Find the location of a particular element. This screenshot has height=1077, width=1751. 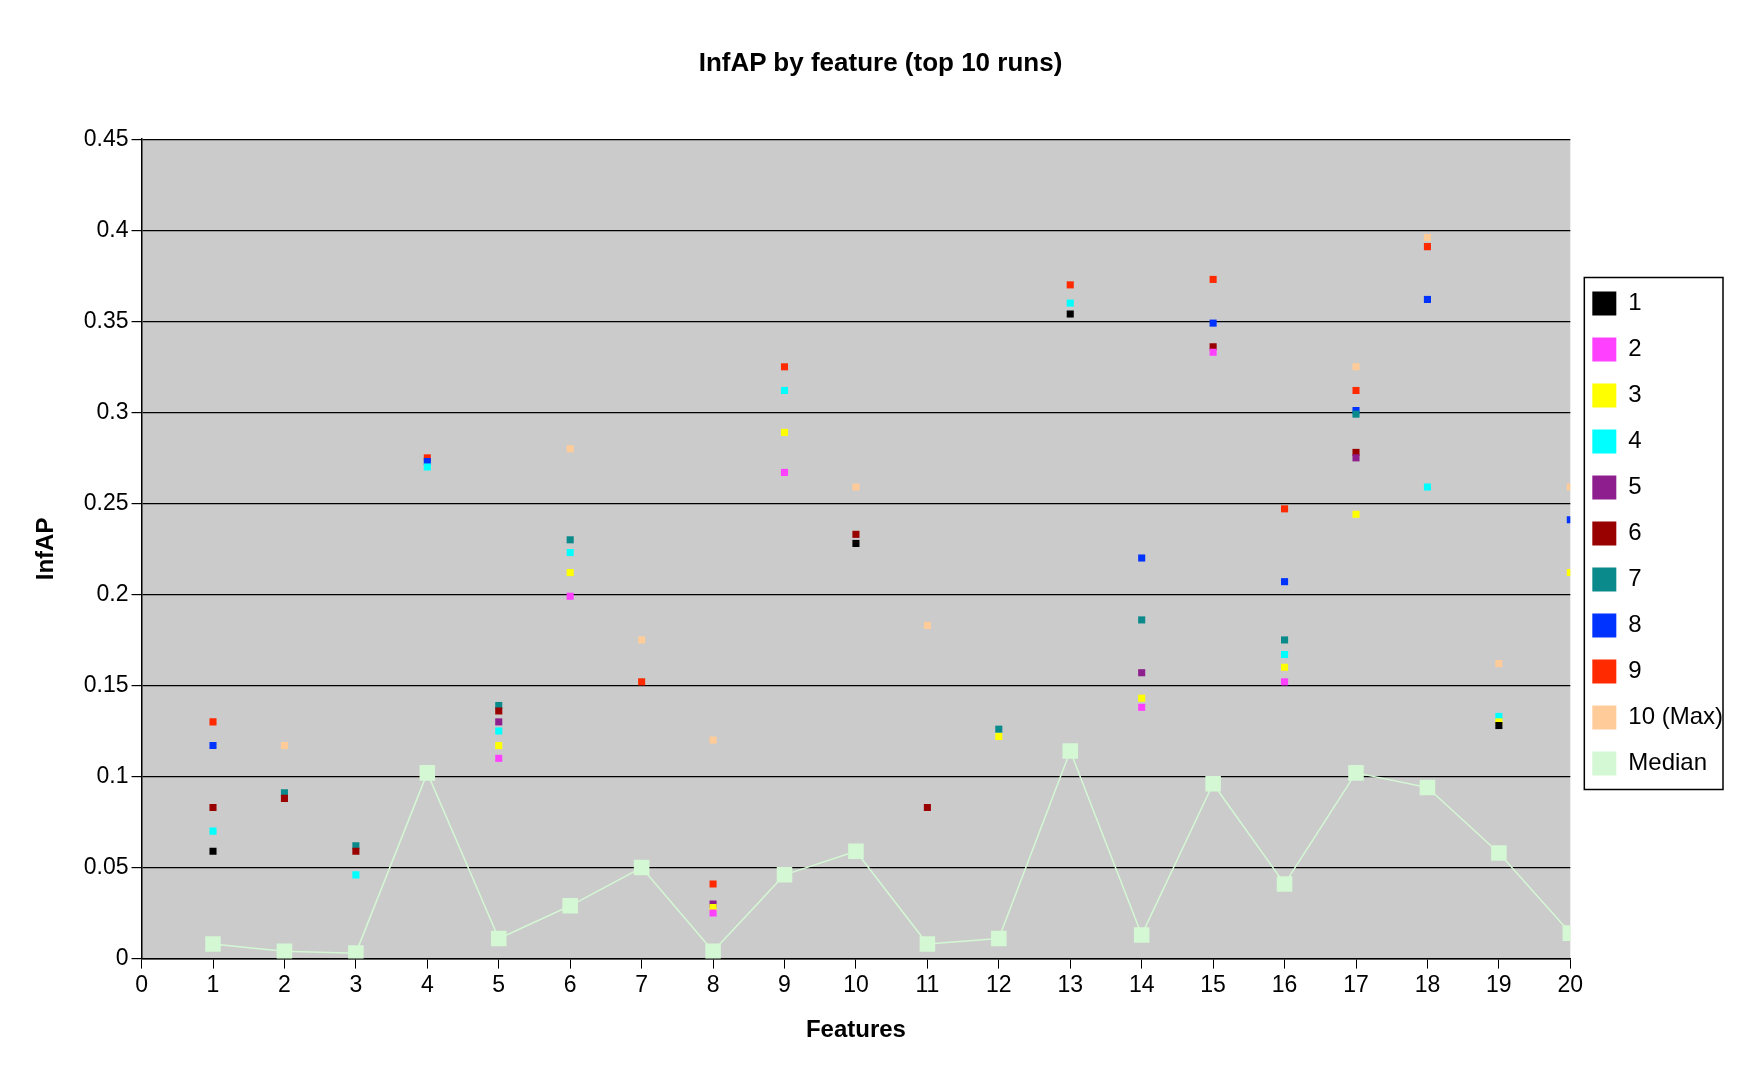

x-axis-title: Features is located at coordinates (855, 1029).